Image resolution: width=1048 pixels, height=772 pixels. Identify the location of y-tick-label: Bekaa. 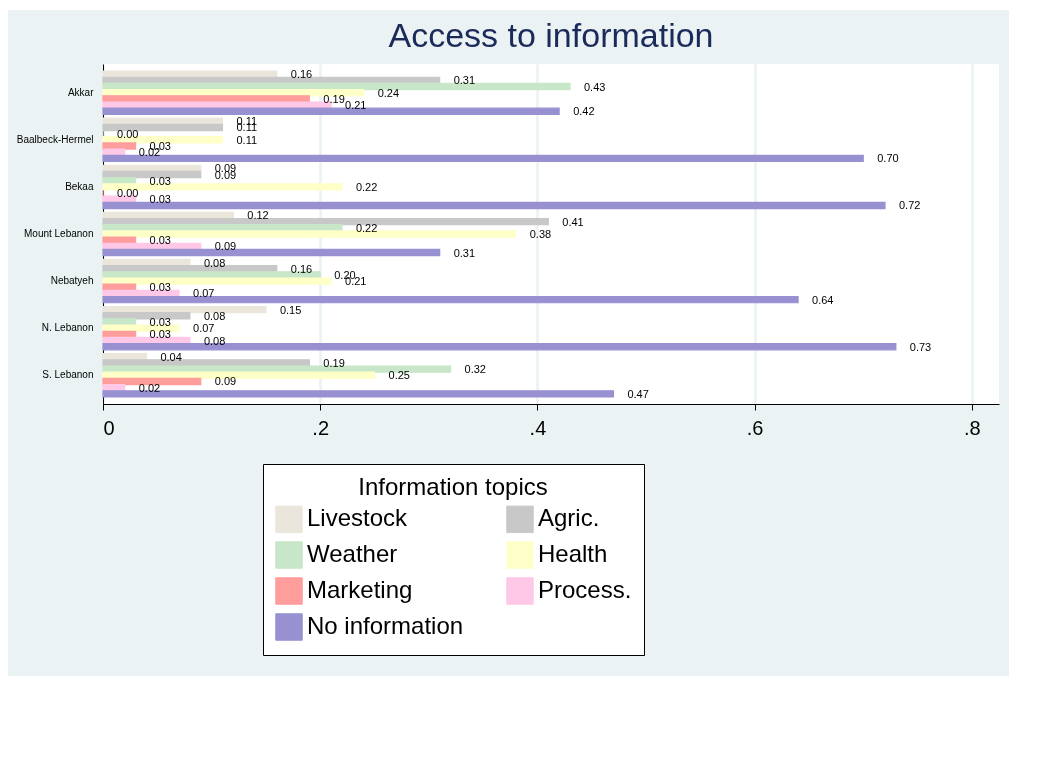
(79, 186).